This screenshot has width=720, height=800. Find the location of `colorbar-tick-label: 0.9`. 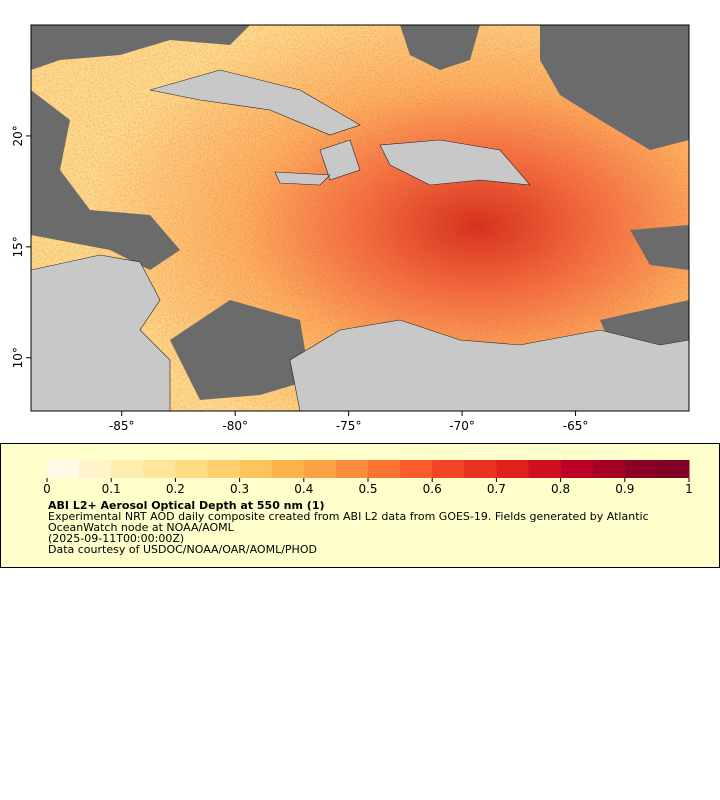

colorbar-tick-label: 0.9 is located at coordinates (624, 489).